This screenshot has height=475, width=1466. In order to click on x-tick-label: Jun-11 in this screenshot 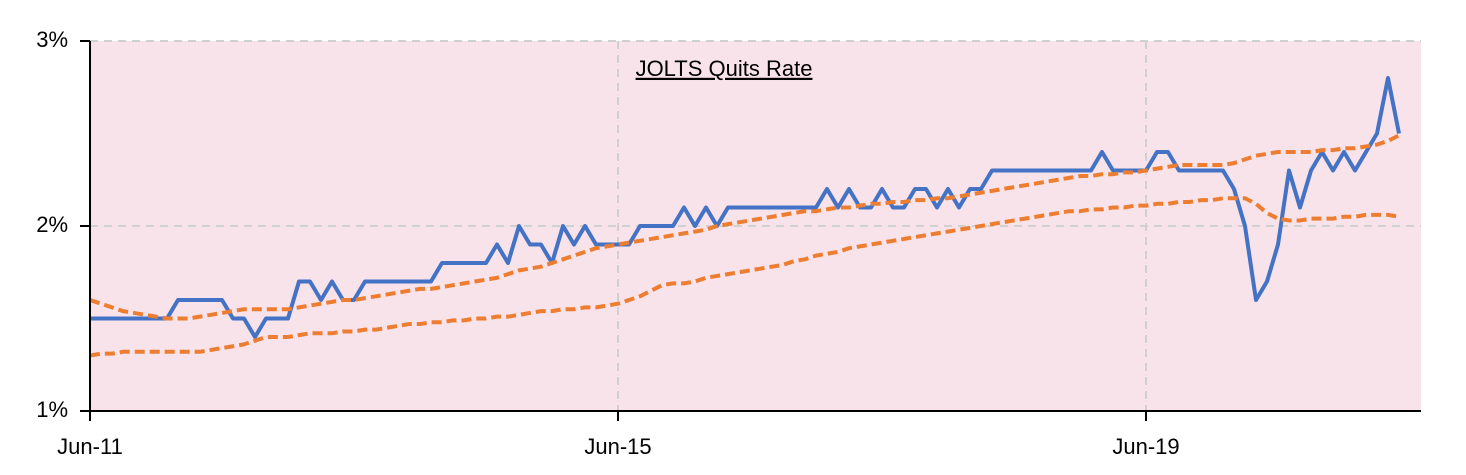, I will do `click(90, 446)`.